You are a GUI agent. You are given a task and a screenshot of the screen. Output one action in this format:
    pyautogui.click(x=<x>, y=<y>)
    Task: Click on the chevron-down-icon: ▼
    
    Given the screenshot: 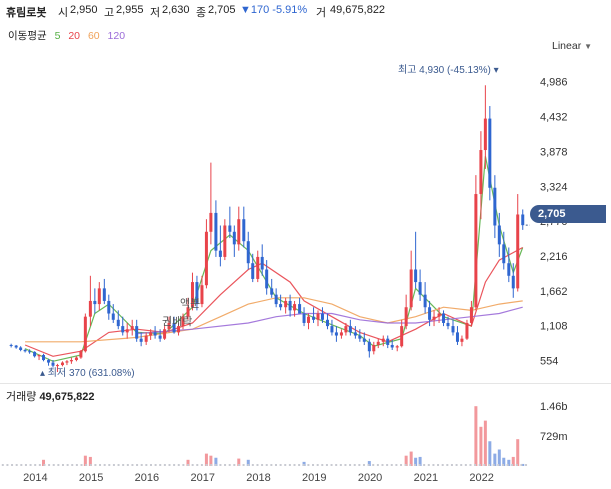 What is the action you would take?
    pyautogui.click(x=588, y=46)
    